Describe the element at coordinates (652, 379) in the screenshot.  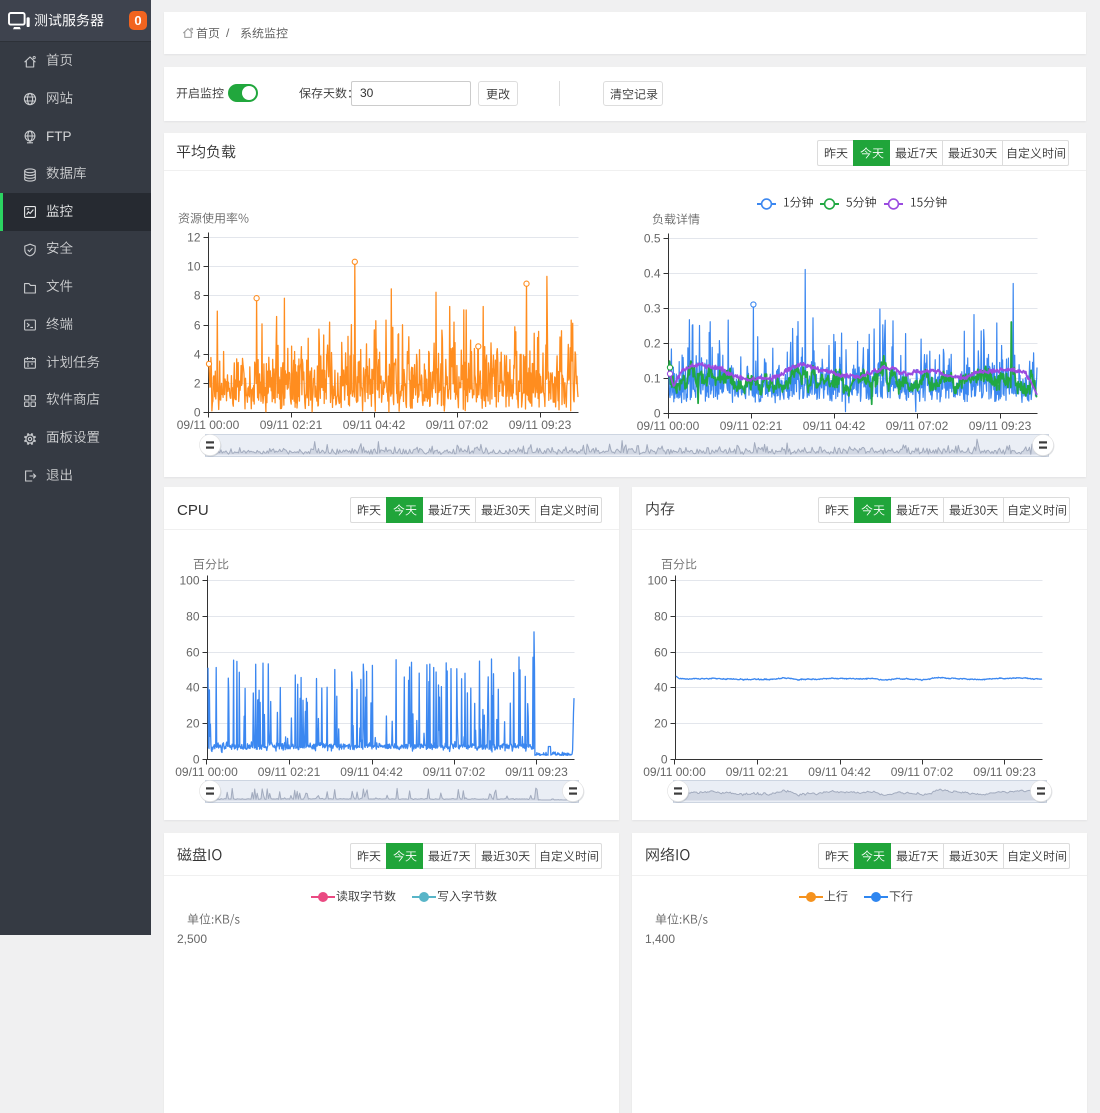
I see `svg-text: 0.1` at that location.